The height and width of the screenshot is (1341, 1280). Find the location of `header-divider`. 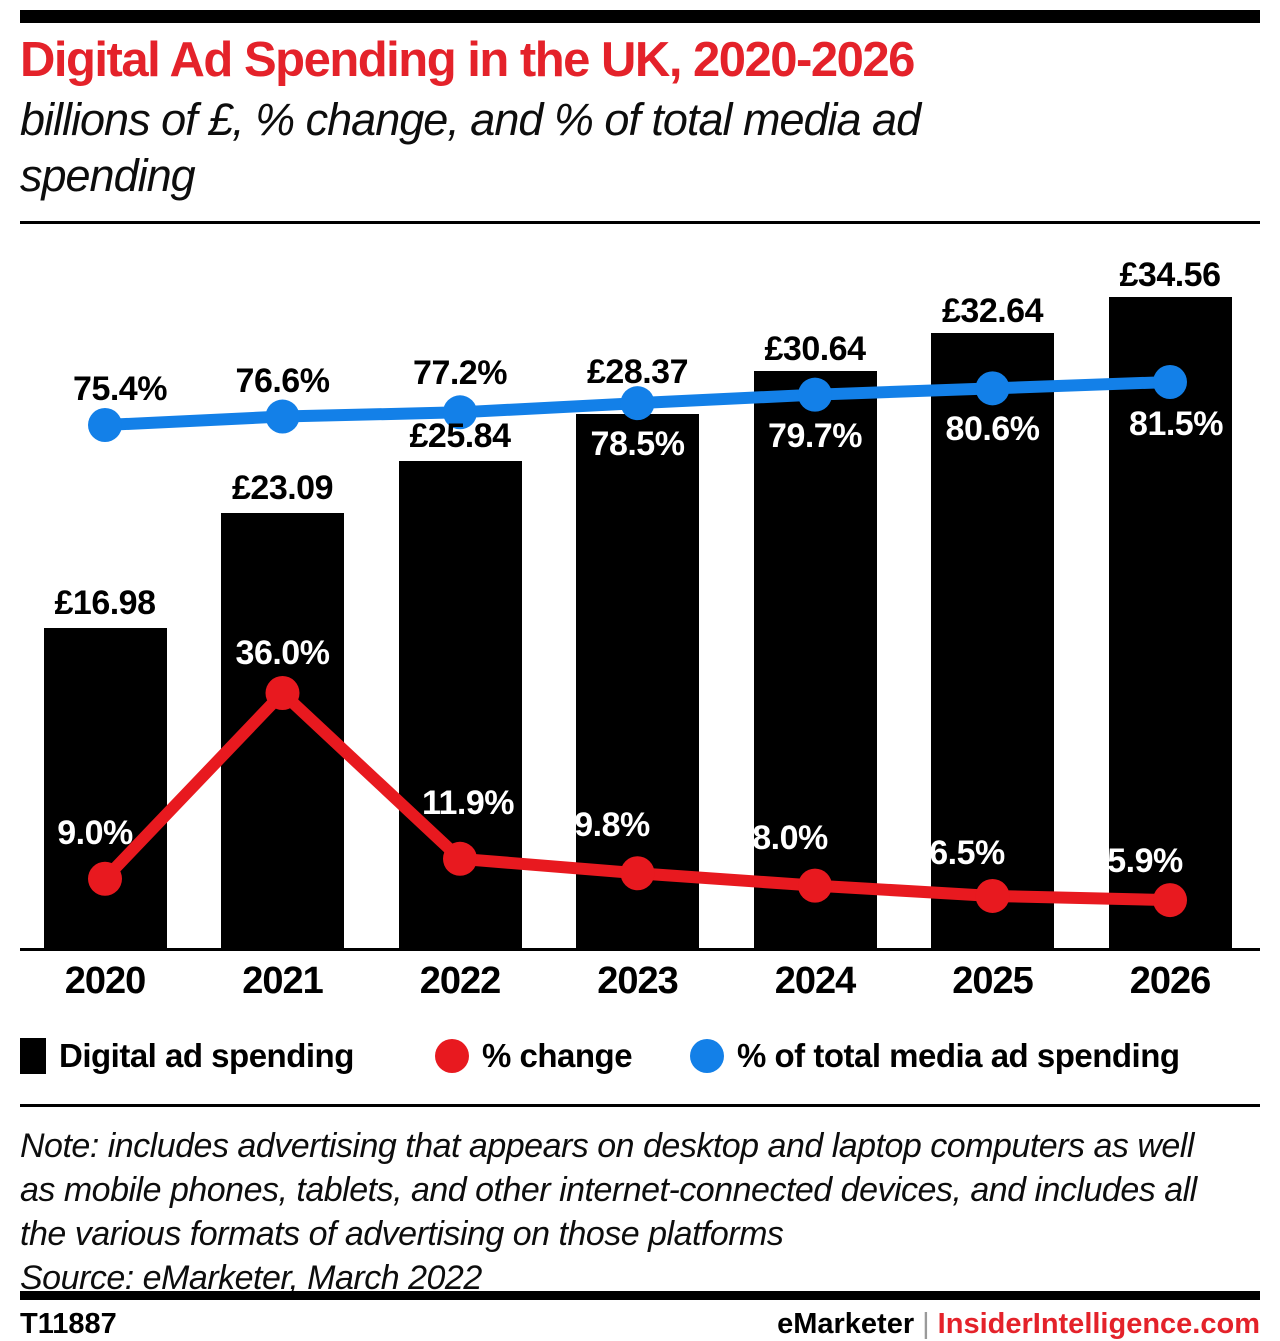

header-divider is located at coordinates (640, 222).